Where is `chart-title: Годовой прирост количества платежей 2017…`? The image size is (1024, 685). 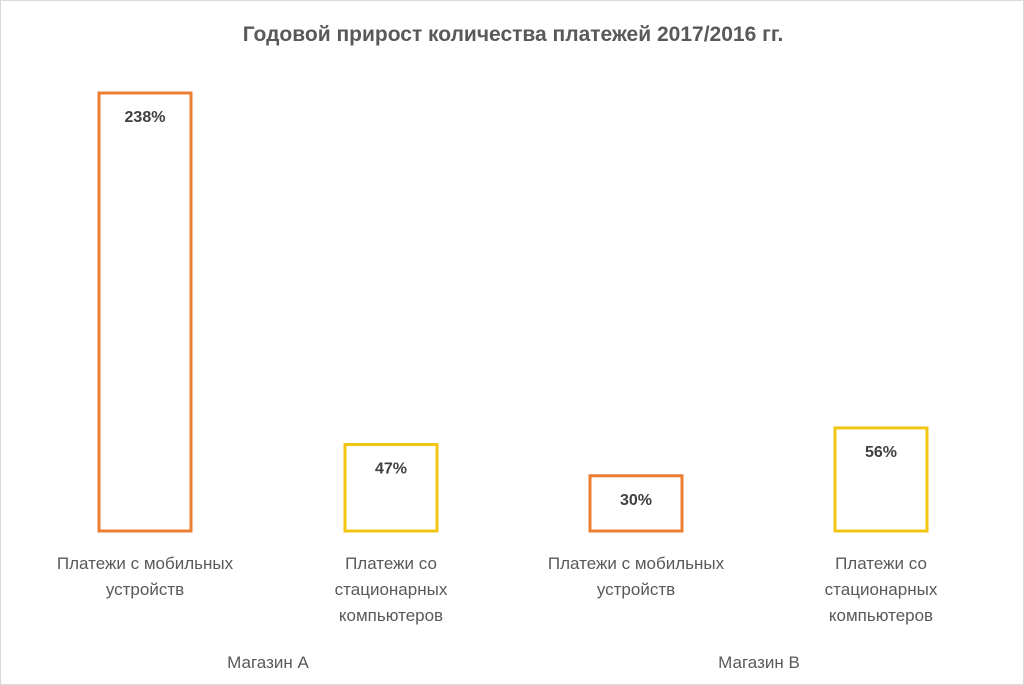
chart-title: Годовой прирост количества платежей 2017… is located at coordinates (513, 34).